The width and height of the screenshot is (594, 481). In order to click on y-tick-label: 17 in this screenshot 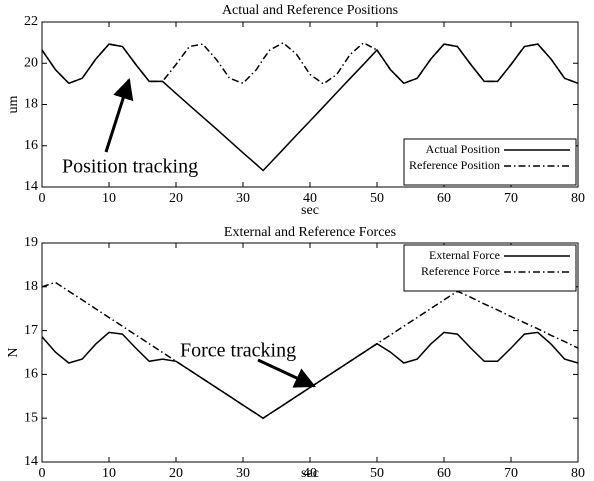, I will do `click(31, 330)`.